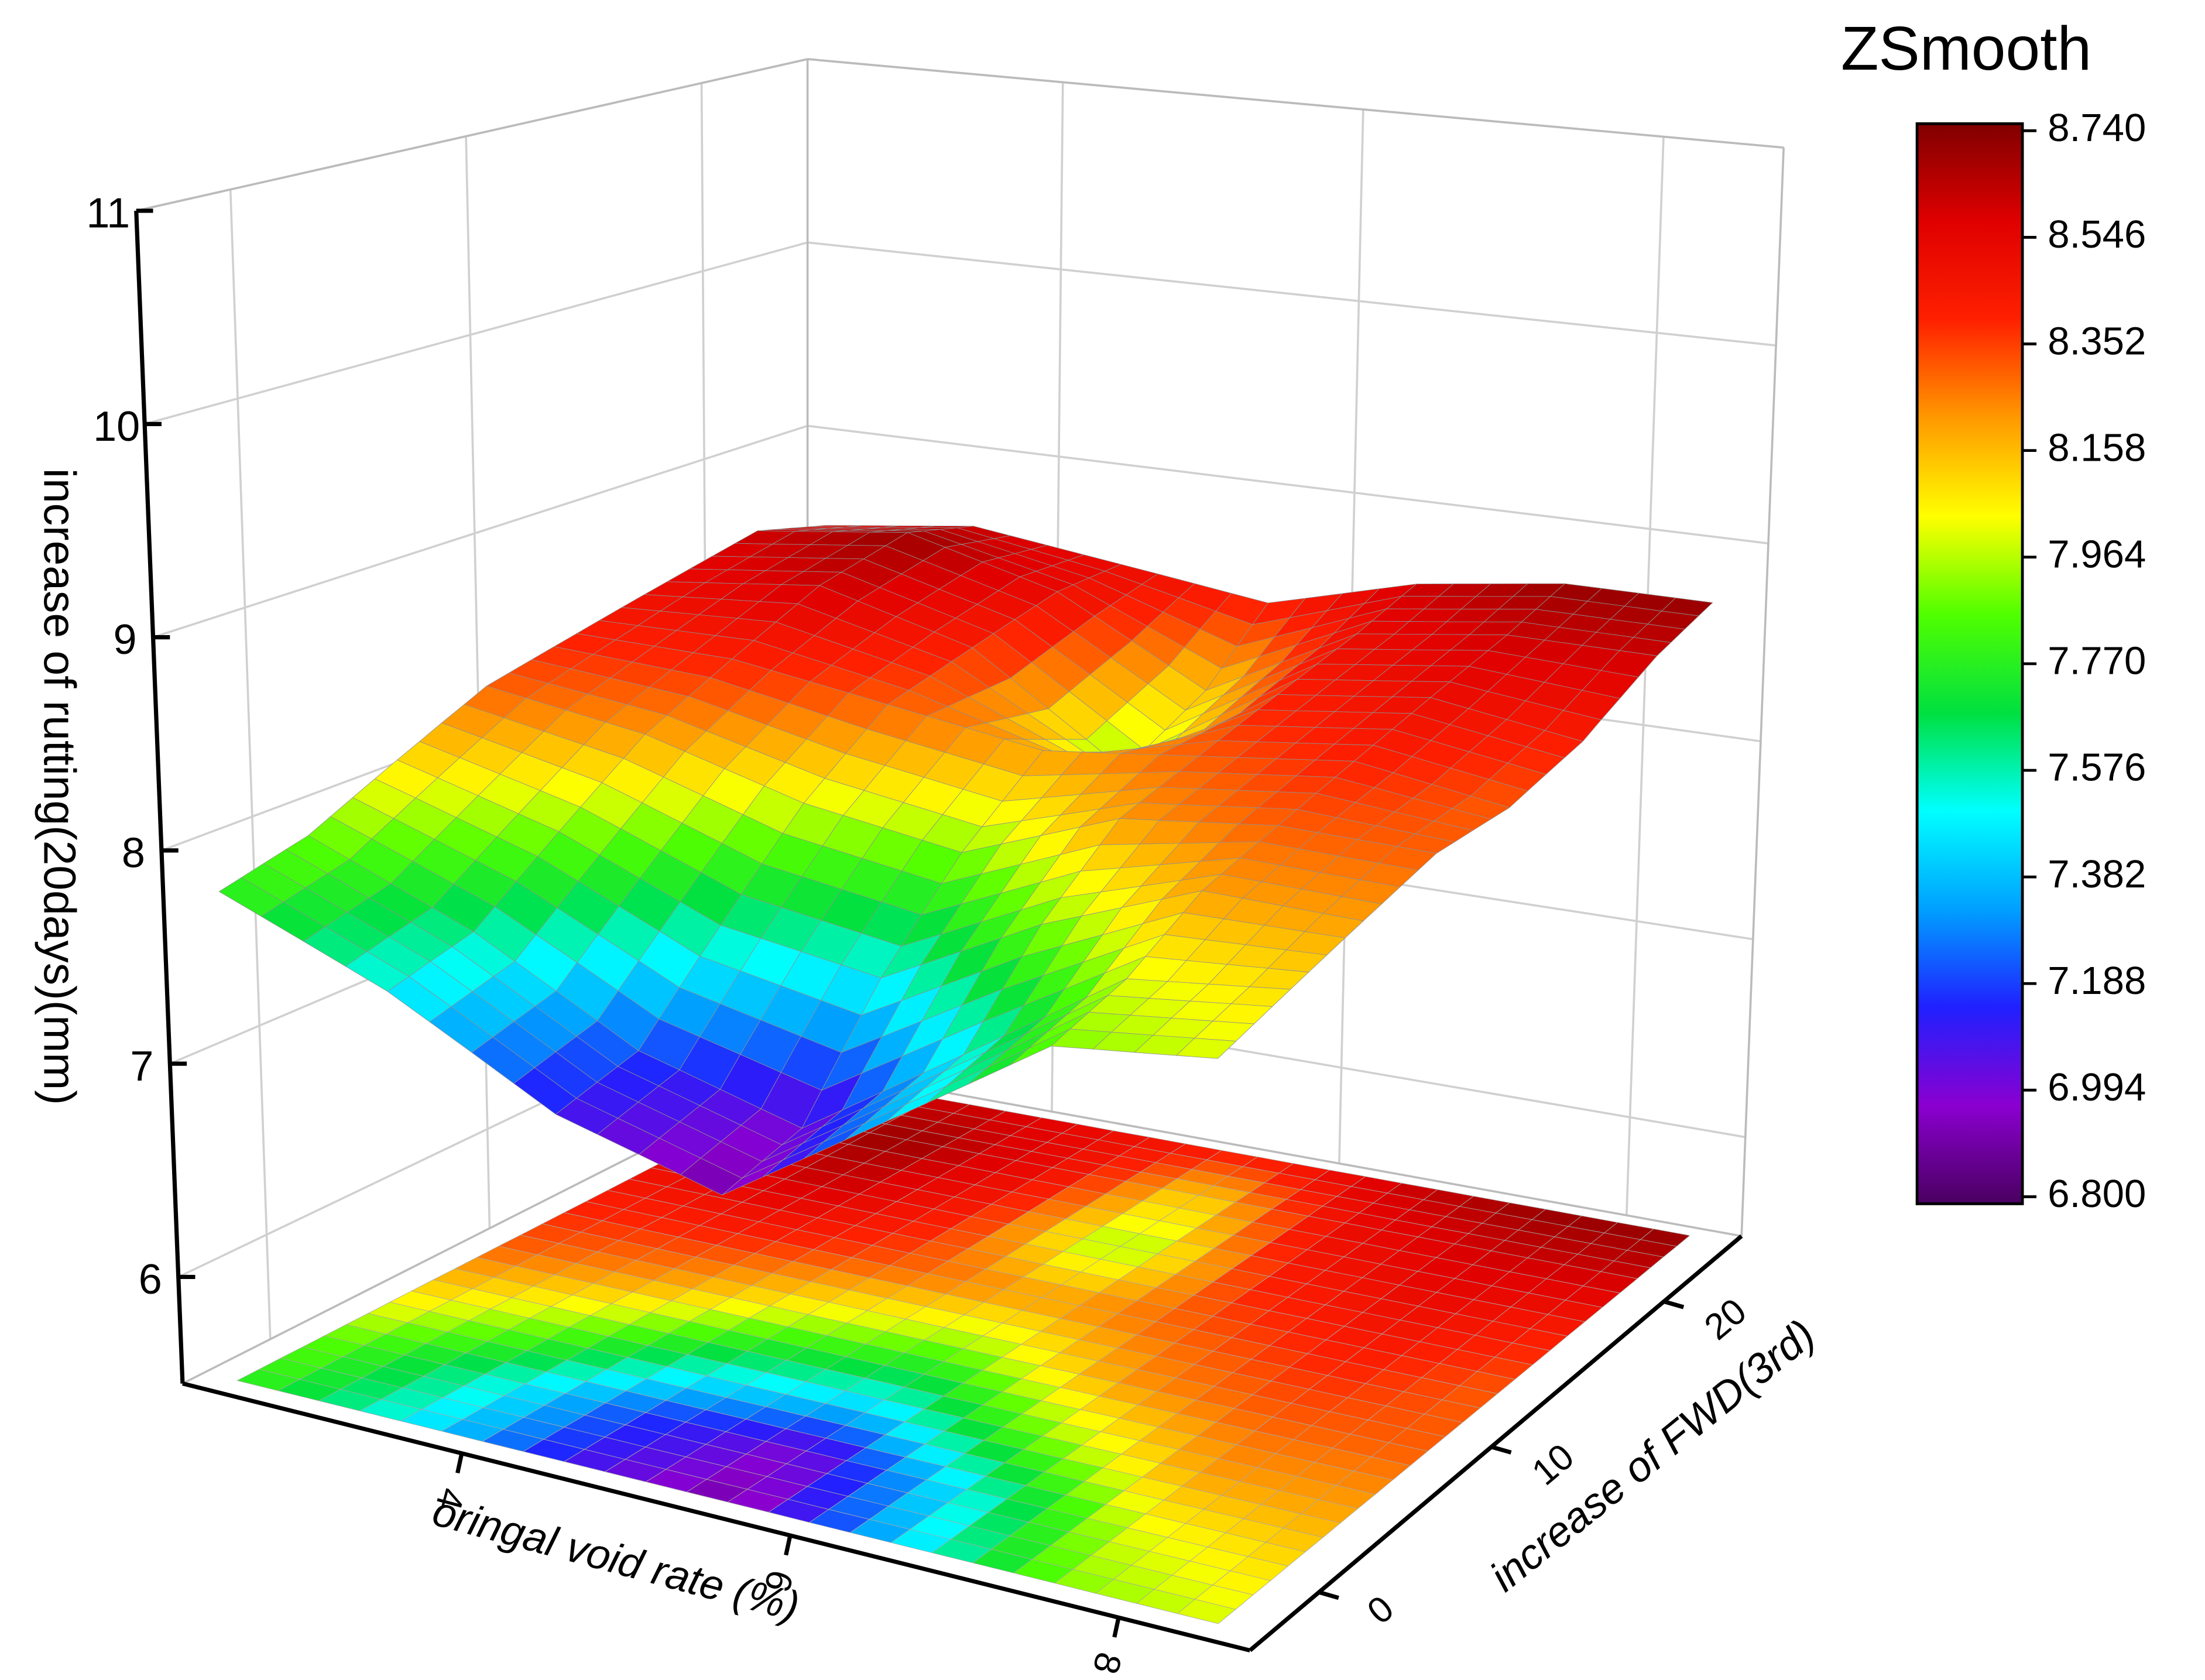 The image size is (2205, 1680). Describe the element at coordinates (1107, 1663) in the screenshot. I see `x-tick-label: 8` at that location.